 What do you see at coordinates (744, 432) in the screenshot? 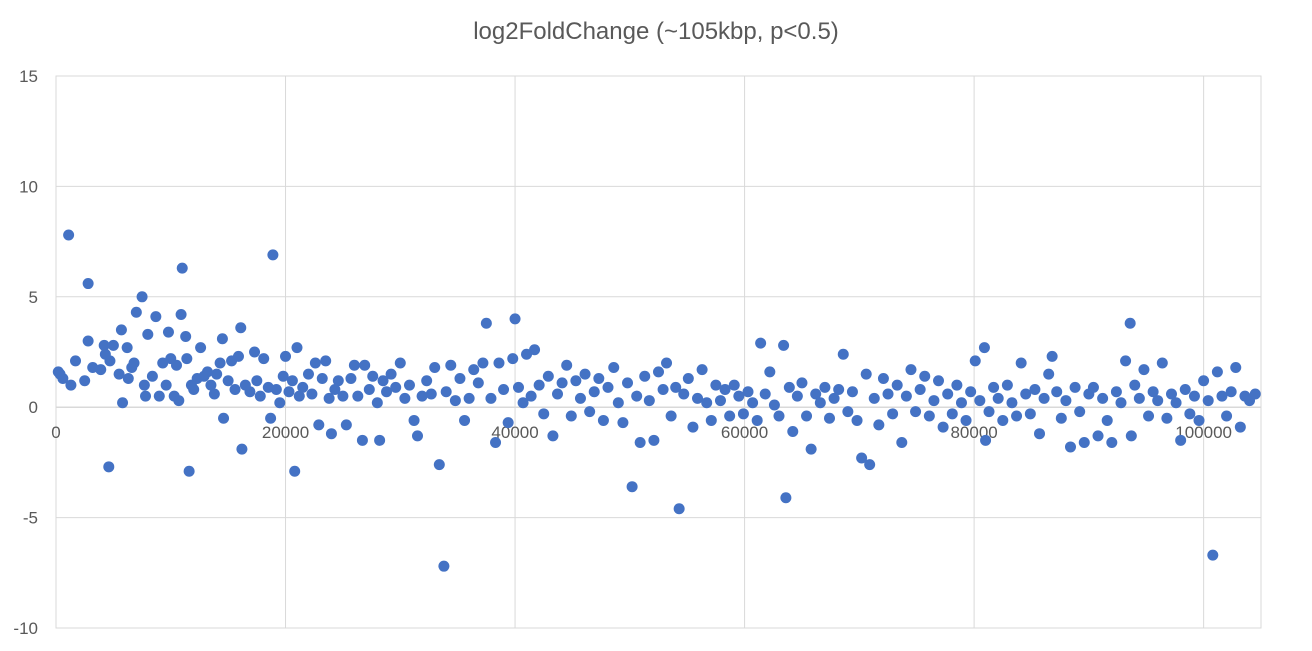
I see `x-tick-label: 60000` at bounding box center [744, 432].